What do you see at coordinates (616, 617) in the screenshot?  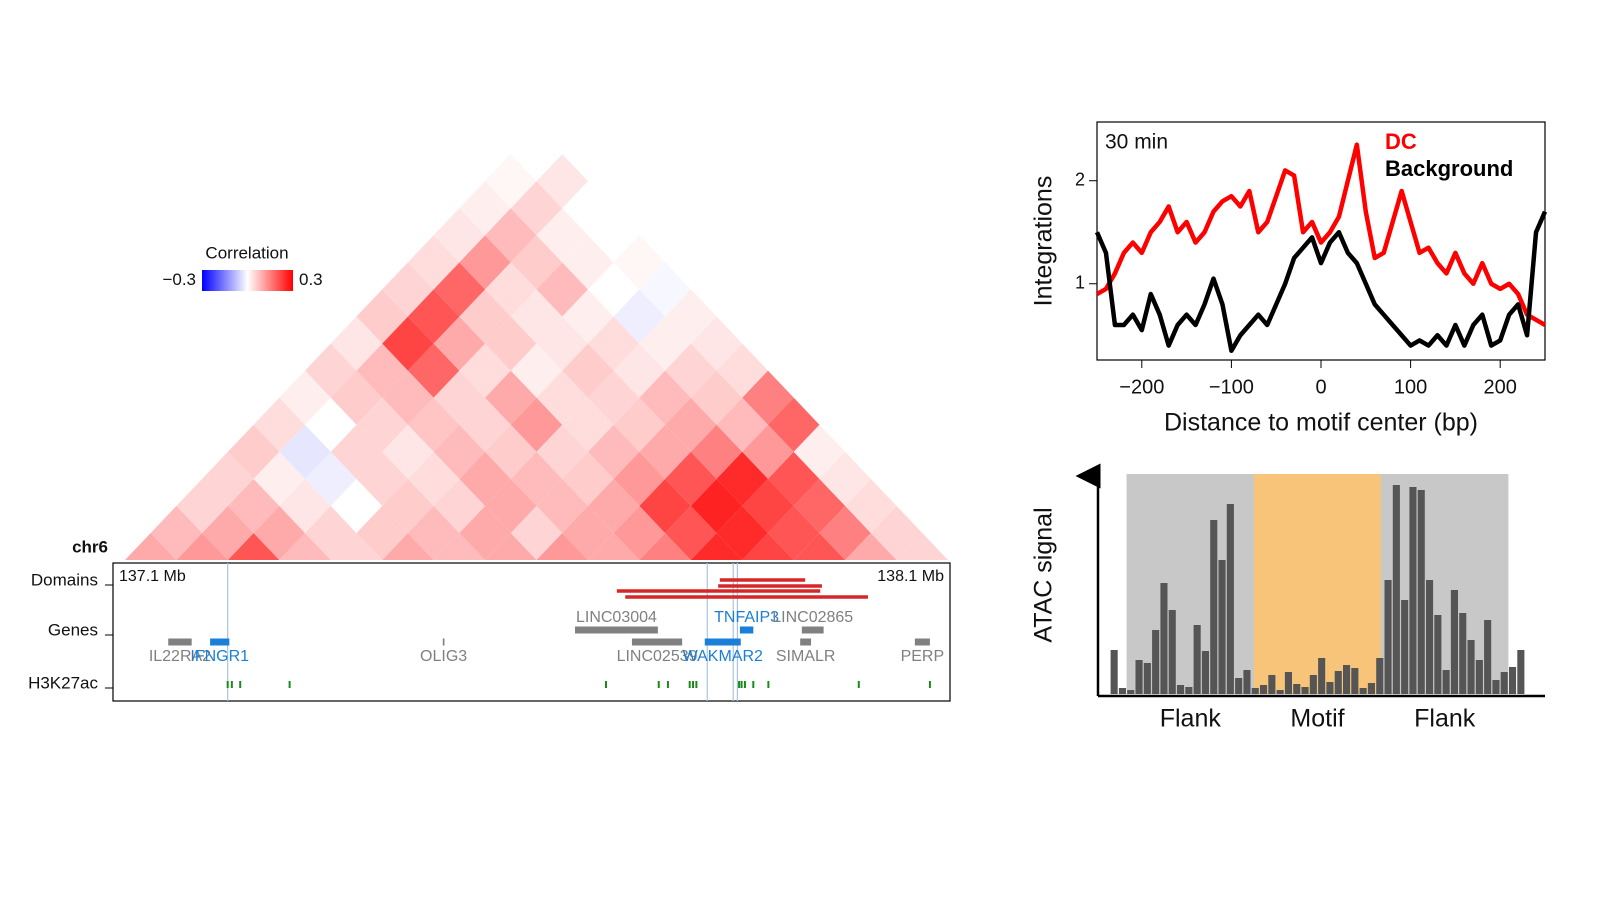 I see `gene-label: LINC03004` at bounding box center [616, 617].